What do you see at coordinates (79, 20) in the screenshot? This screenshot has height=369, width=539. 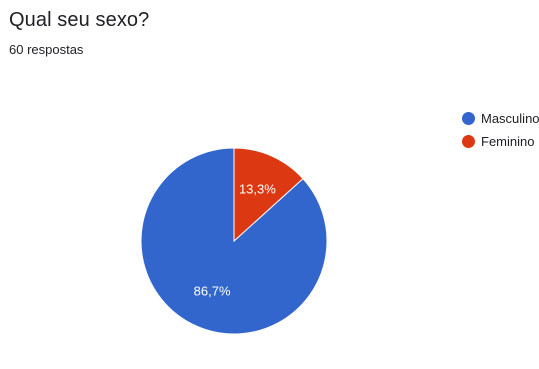 I see `page-title: Qual seu sexo?` at bounding box center [79, 20].